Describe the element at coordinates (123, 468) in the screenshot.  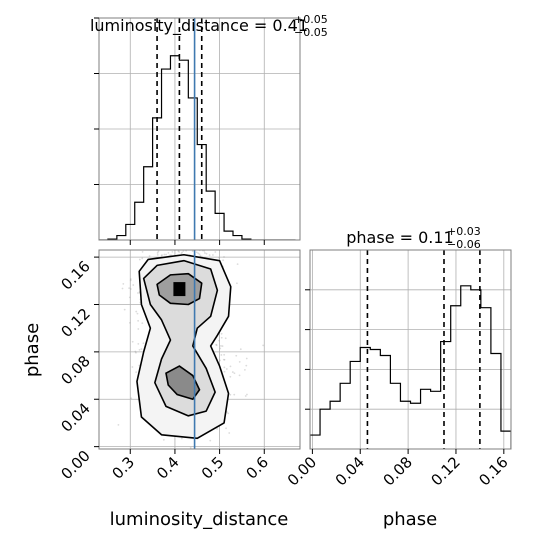
I see `joint-xtick-label: 0.3` at that location.